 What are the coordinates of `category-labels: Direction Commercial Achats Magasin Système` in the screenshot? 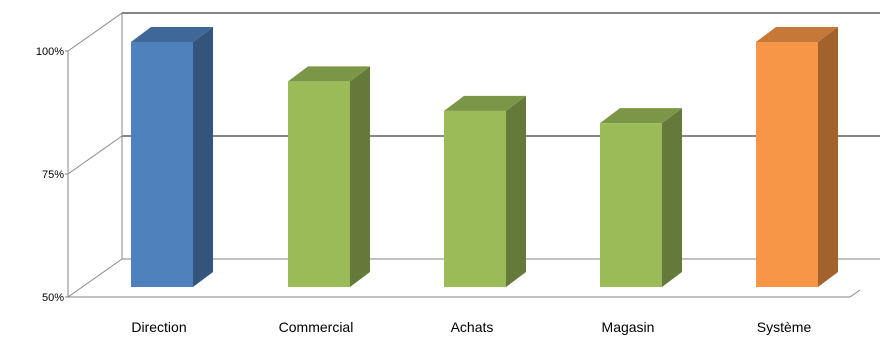 It's located at (471, 327).